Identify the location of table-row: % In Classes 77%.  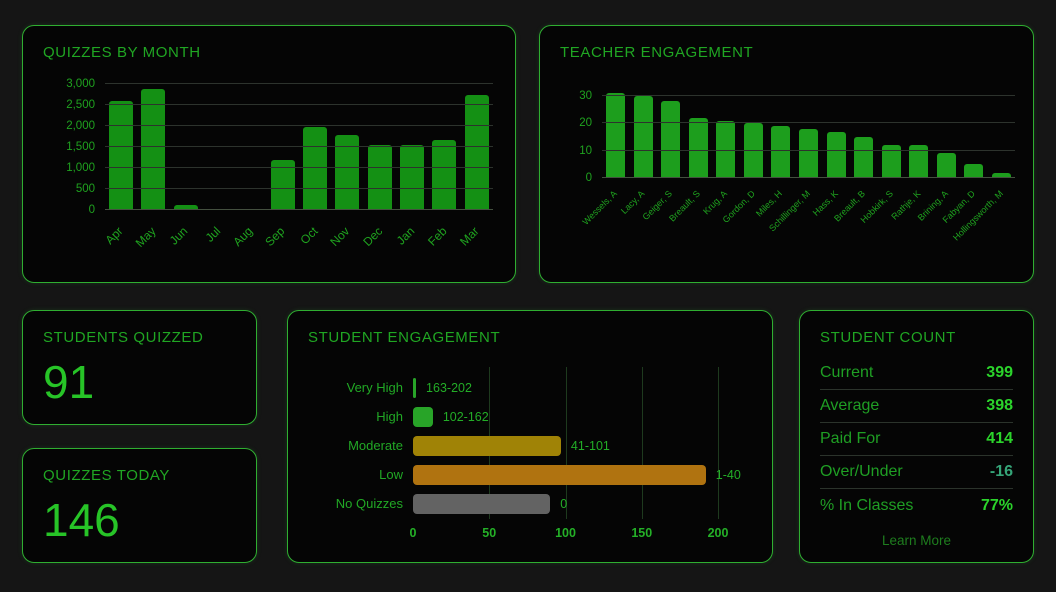
(916, 505).